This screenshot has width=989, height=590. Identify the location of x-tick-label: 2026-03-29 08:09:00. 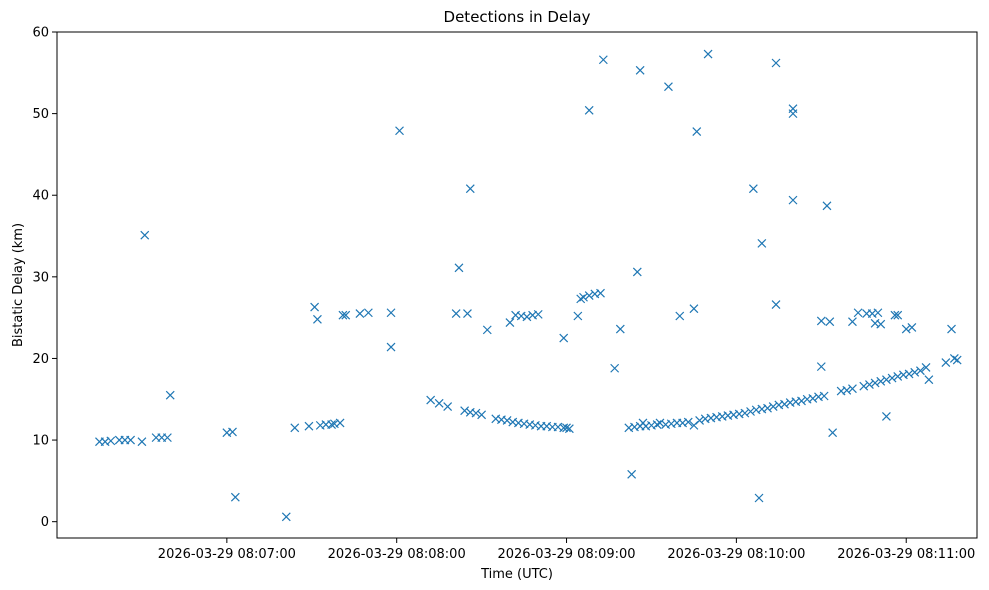
(566, 554).